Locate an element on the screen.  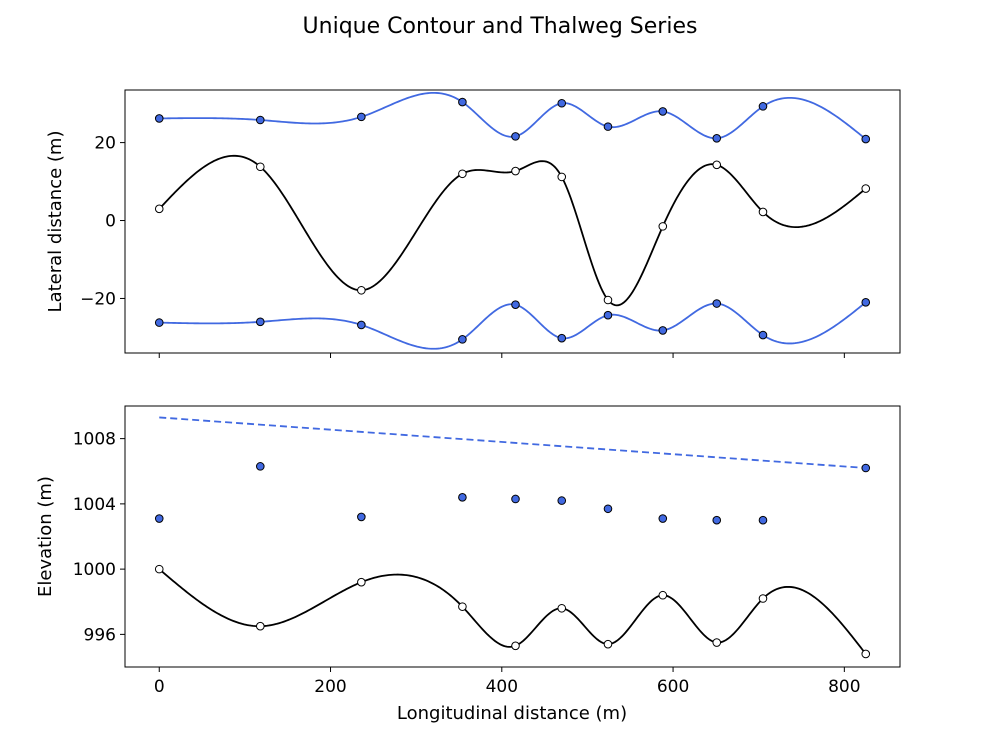
bottom-x-tick-label: 200 is located at coordinates (330, 687).